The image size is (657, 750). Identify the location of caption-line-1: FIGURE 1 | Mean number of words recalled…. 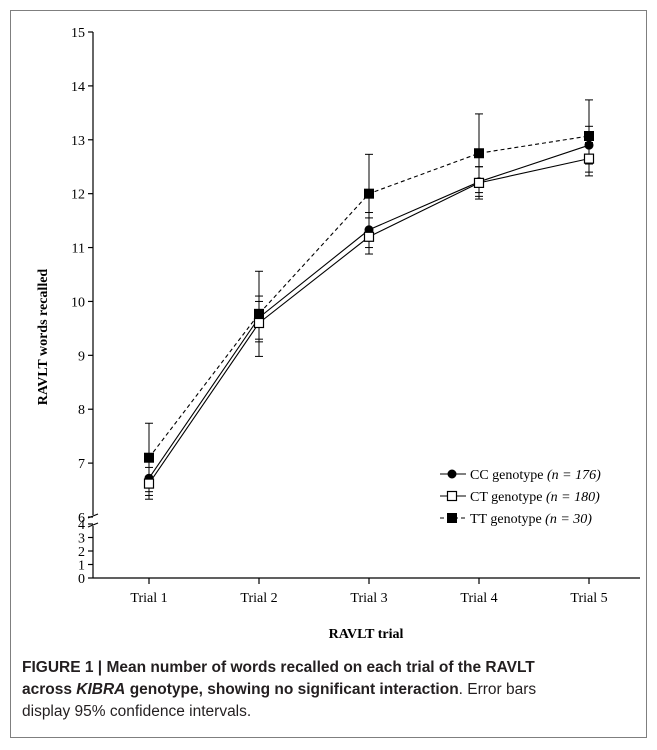
(331, 668).